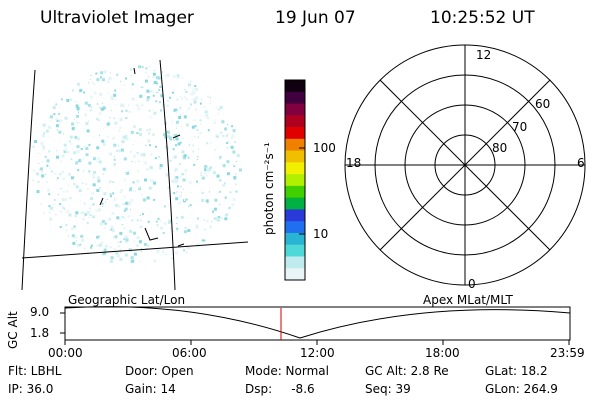 This screenshot has width=600, height=400. I want to click on timeline-frame, so click(317, 323).